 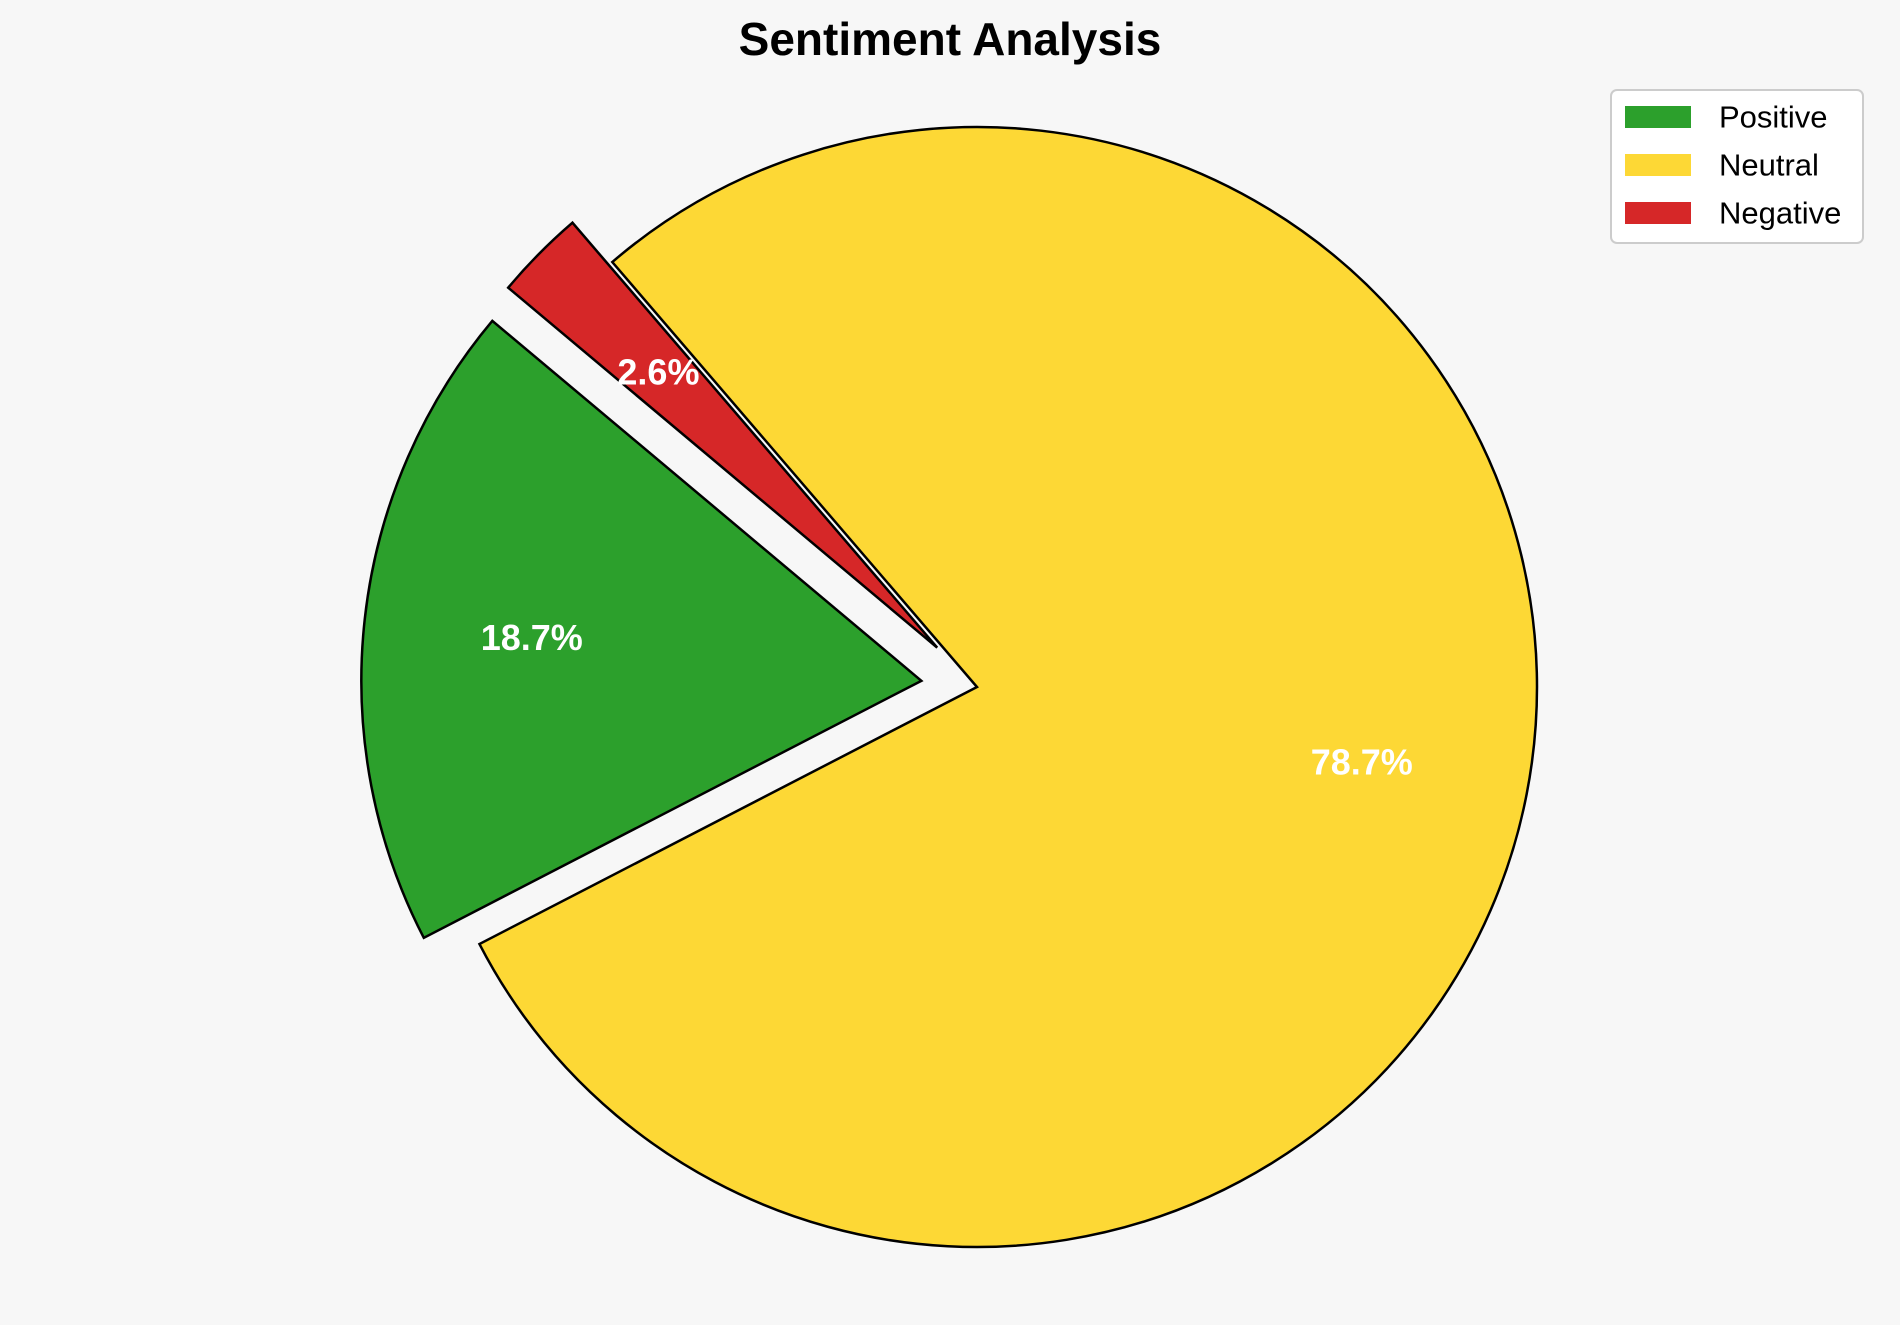 I want to click on legend: Positive Neutral Negative, so click(x=1737, y=166).